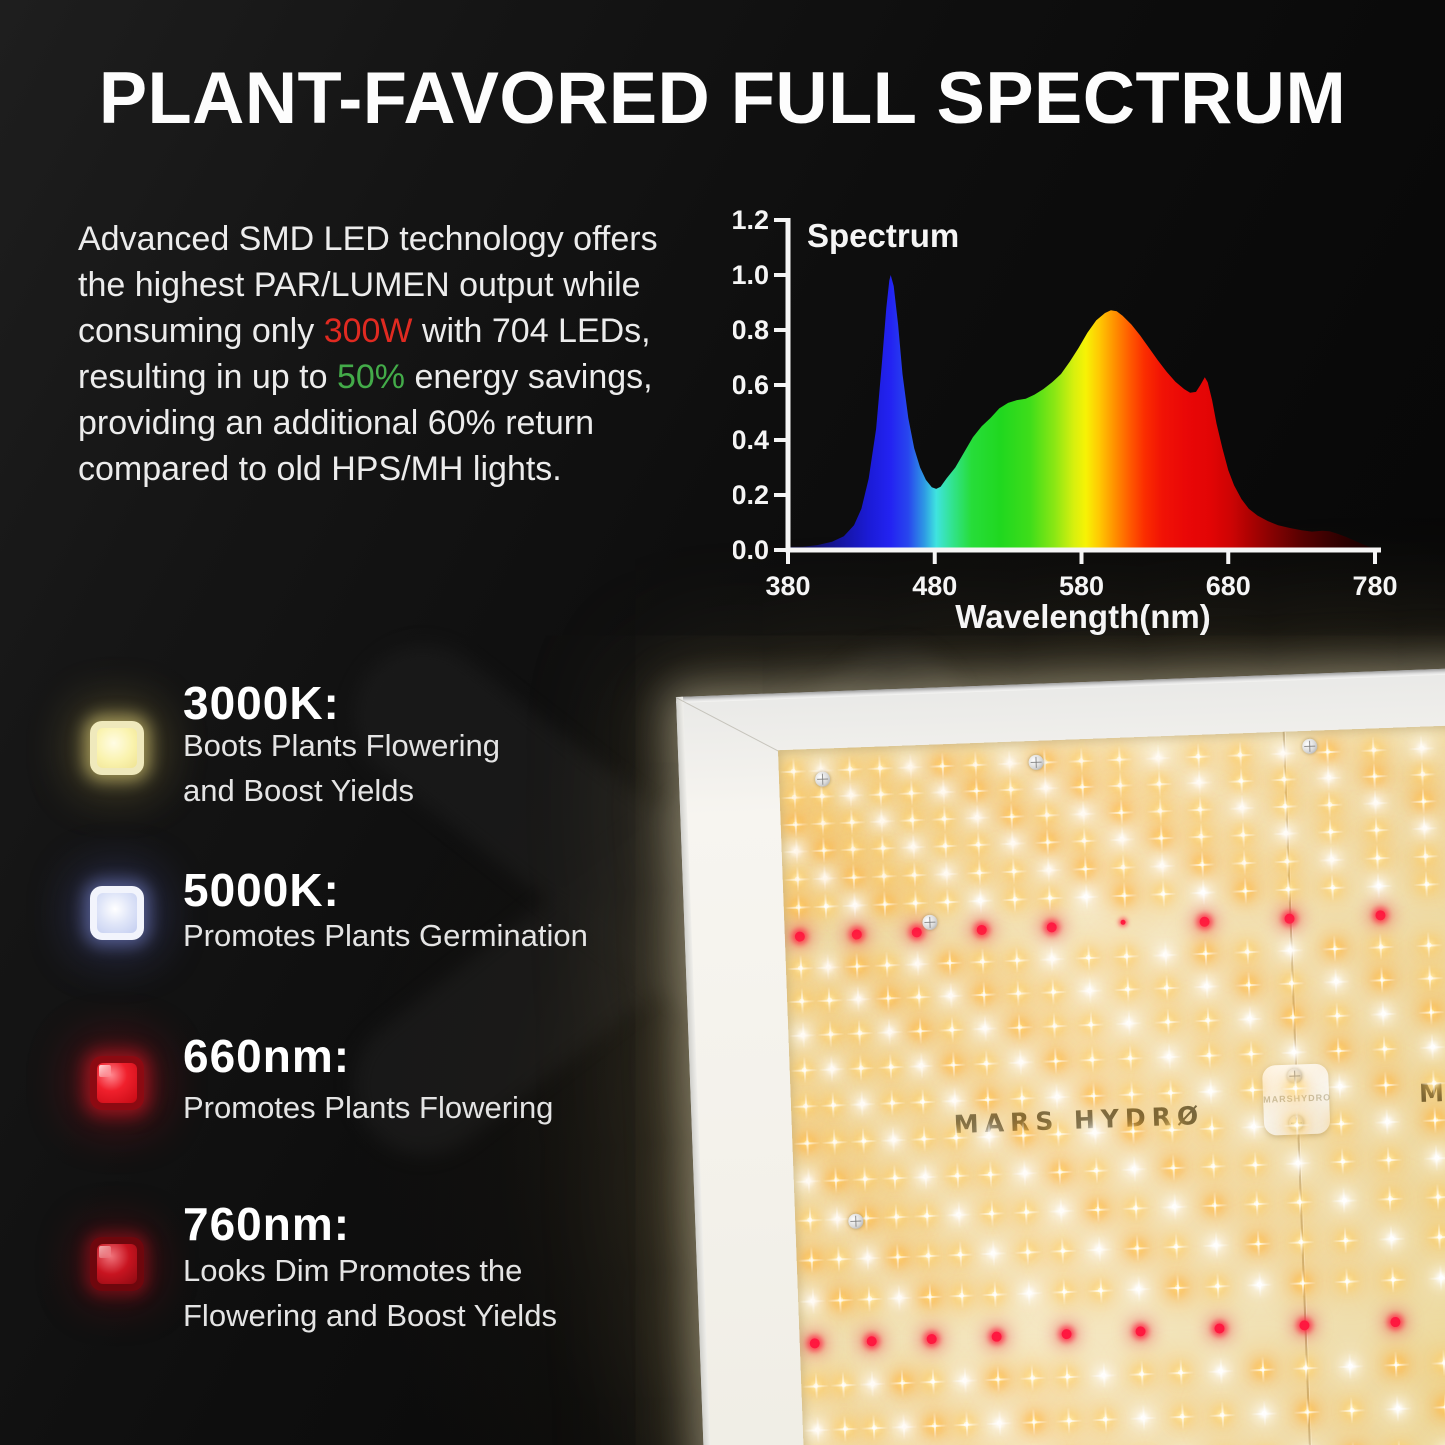  What do you see at coordinates (751, 440) in the screenshot?
I see `y-tick-label: 0.4` at bounding box center [751, 440].